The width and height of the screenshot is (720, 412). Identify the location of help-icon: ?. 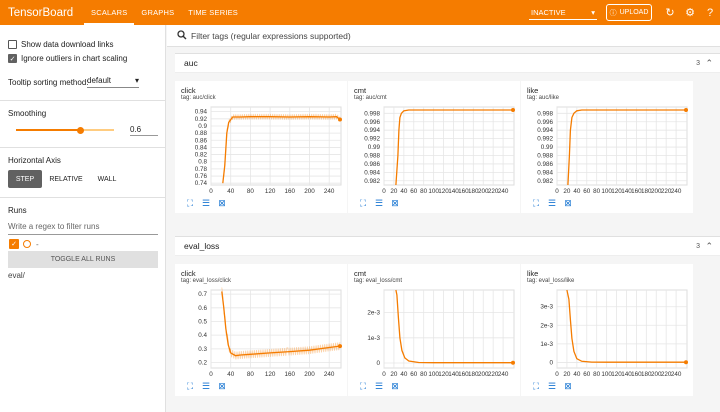
(710, 12).